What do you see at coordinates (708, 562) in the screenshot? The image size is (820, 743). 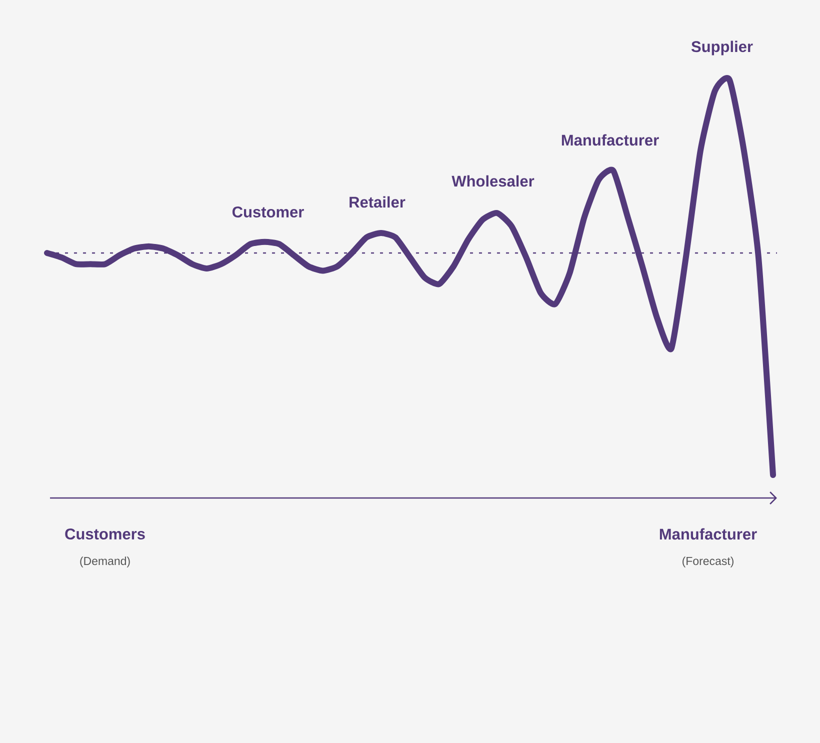 I see `text: (Forecast)` at bounding box center [708, 562].